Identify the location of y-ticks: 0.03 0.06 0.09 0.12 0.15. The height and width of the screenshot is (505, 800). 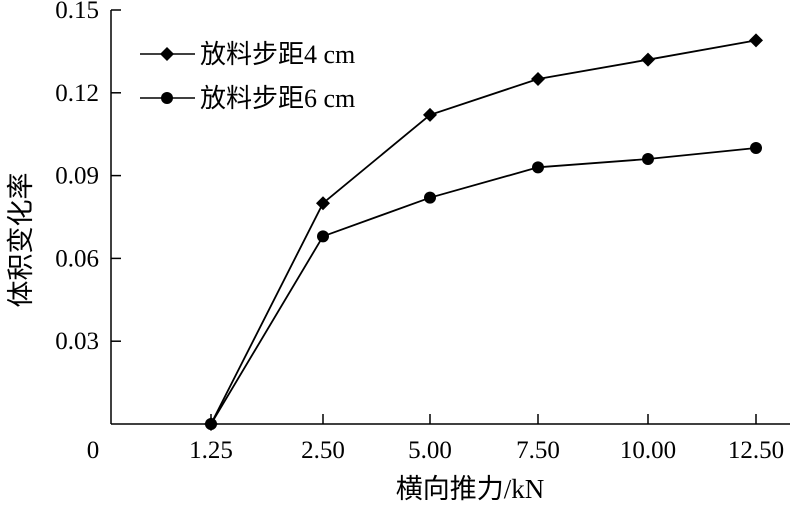
(88, 177).